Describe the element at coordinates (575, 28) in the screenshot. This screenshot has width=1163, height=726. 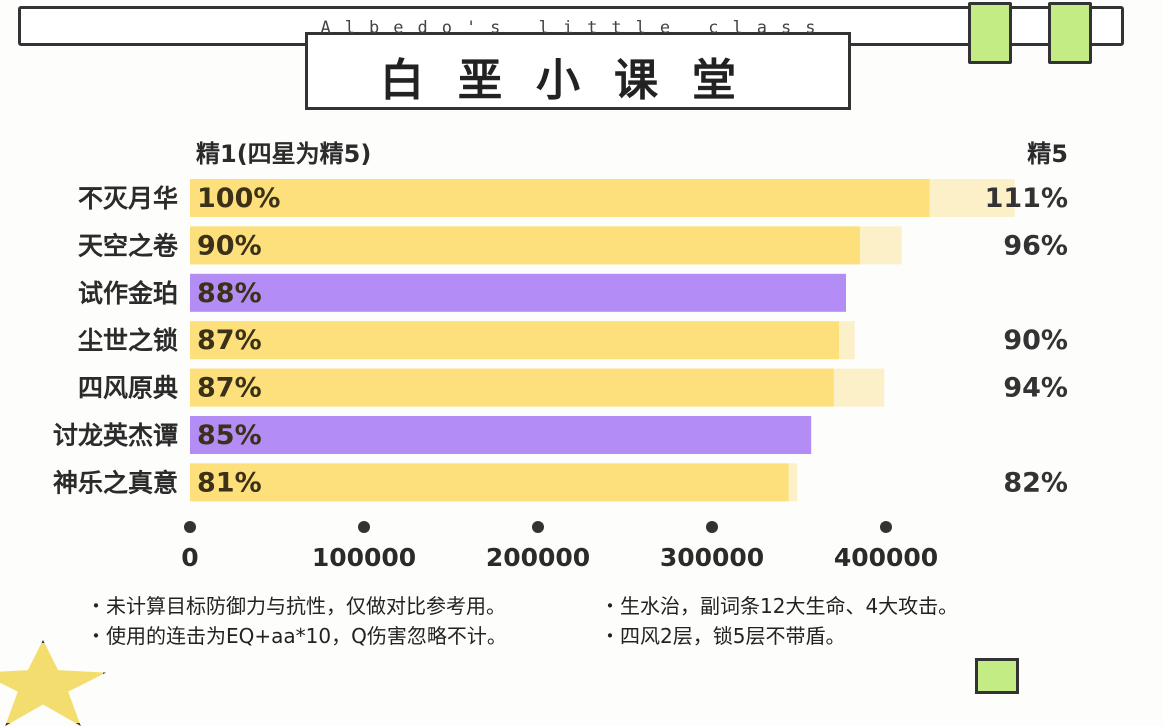
I see `header-subtitle: Albedo's little class` at that location.